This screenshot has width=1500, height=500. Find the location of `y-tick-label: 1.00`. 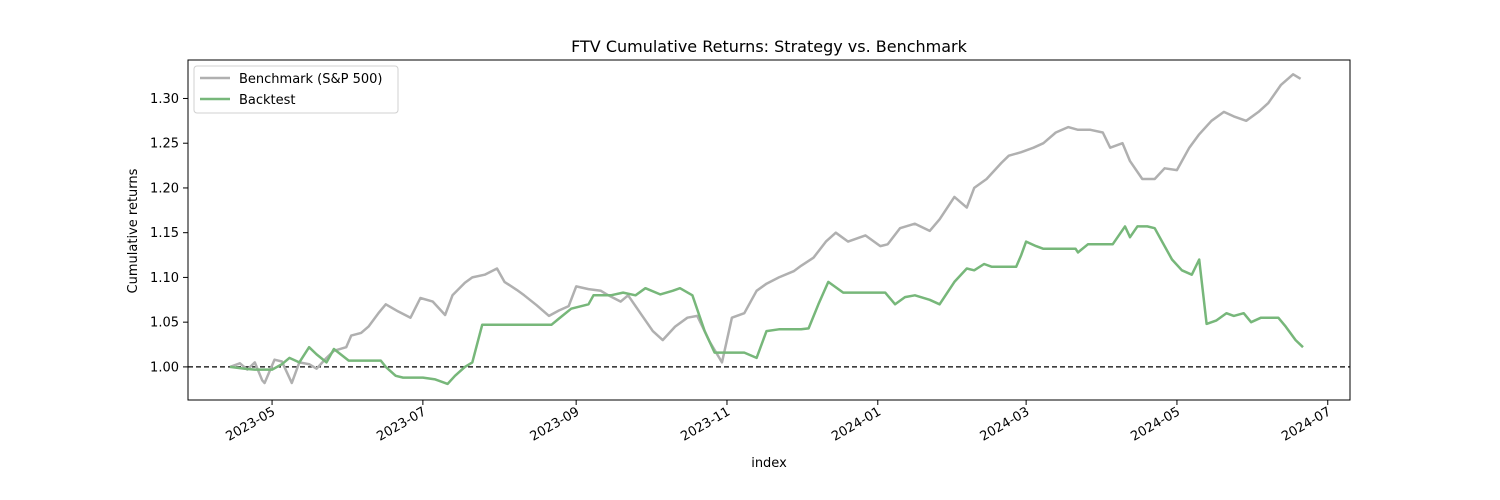

y-tick-label: 1.00 is located at coordinates (164, 367).